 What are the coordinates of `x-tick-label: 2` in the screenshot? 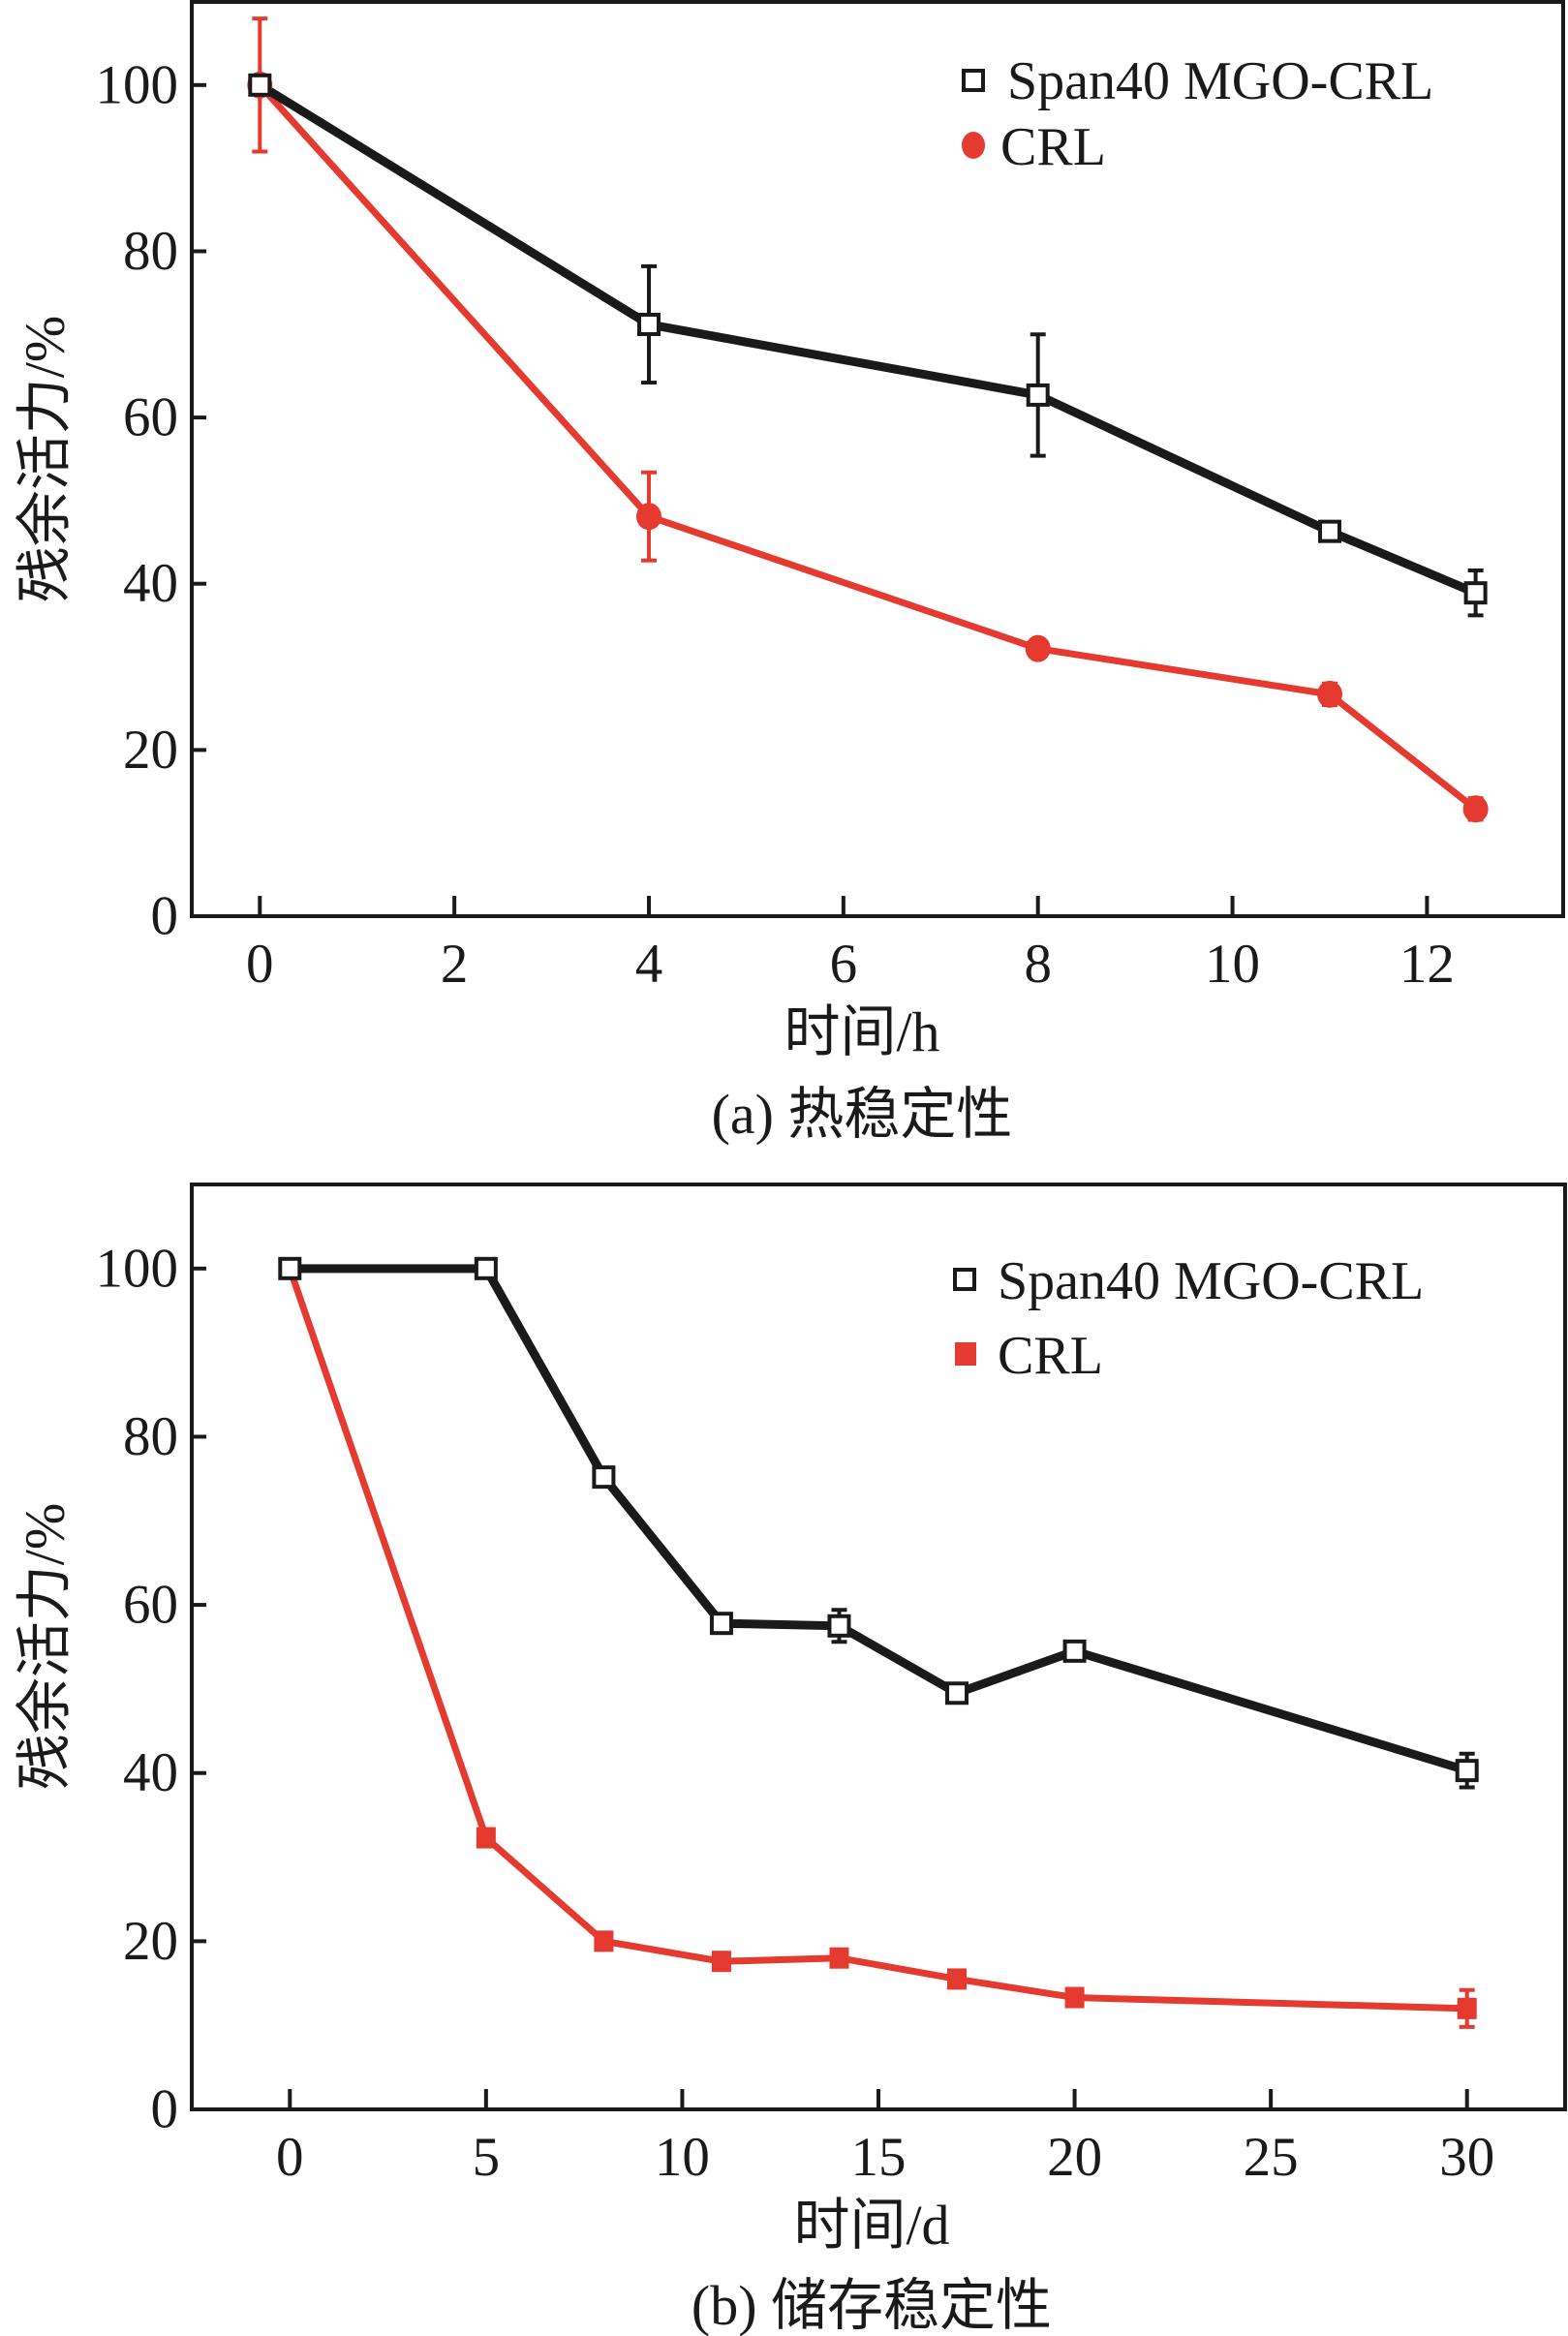 It's located at (455, 964).